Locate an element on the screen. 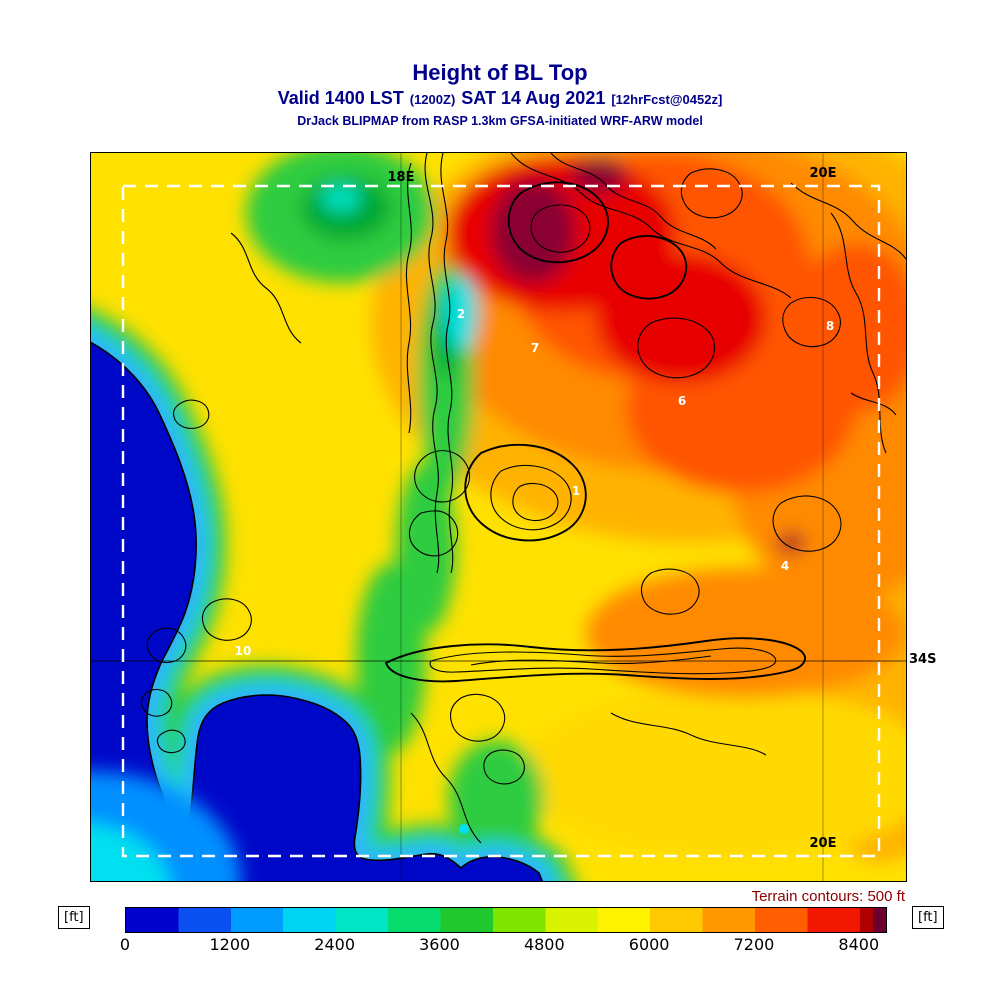 This screenshot has width=1000, height=1000. colorbar-tick-label: 2400 is located at coordinates (334, 944).